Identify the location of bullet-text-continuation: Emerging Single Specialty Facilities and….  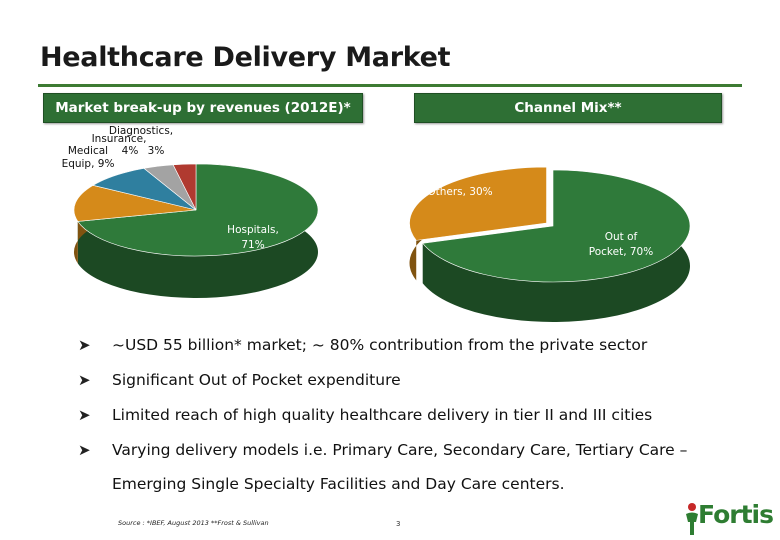
(338, 484).